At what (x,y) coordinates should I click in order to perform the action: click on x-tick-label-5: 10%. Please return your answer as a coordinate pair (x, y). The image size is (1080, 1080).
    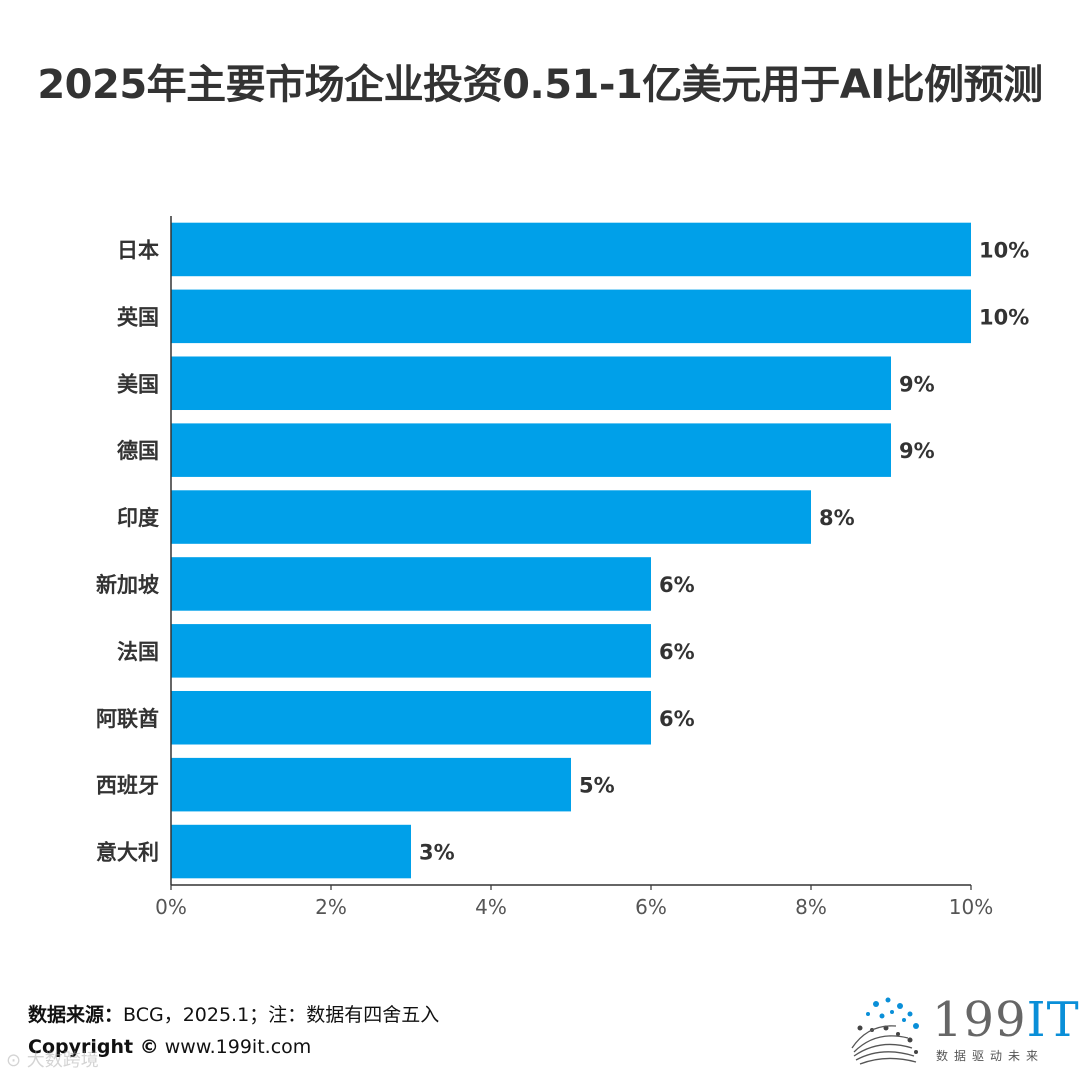
    Looking at the image, I should click on (971, 907).